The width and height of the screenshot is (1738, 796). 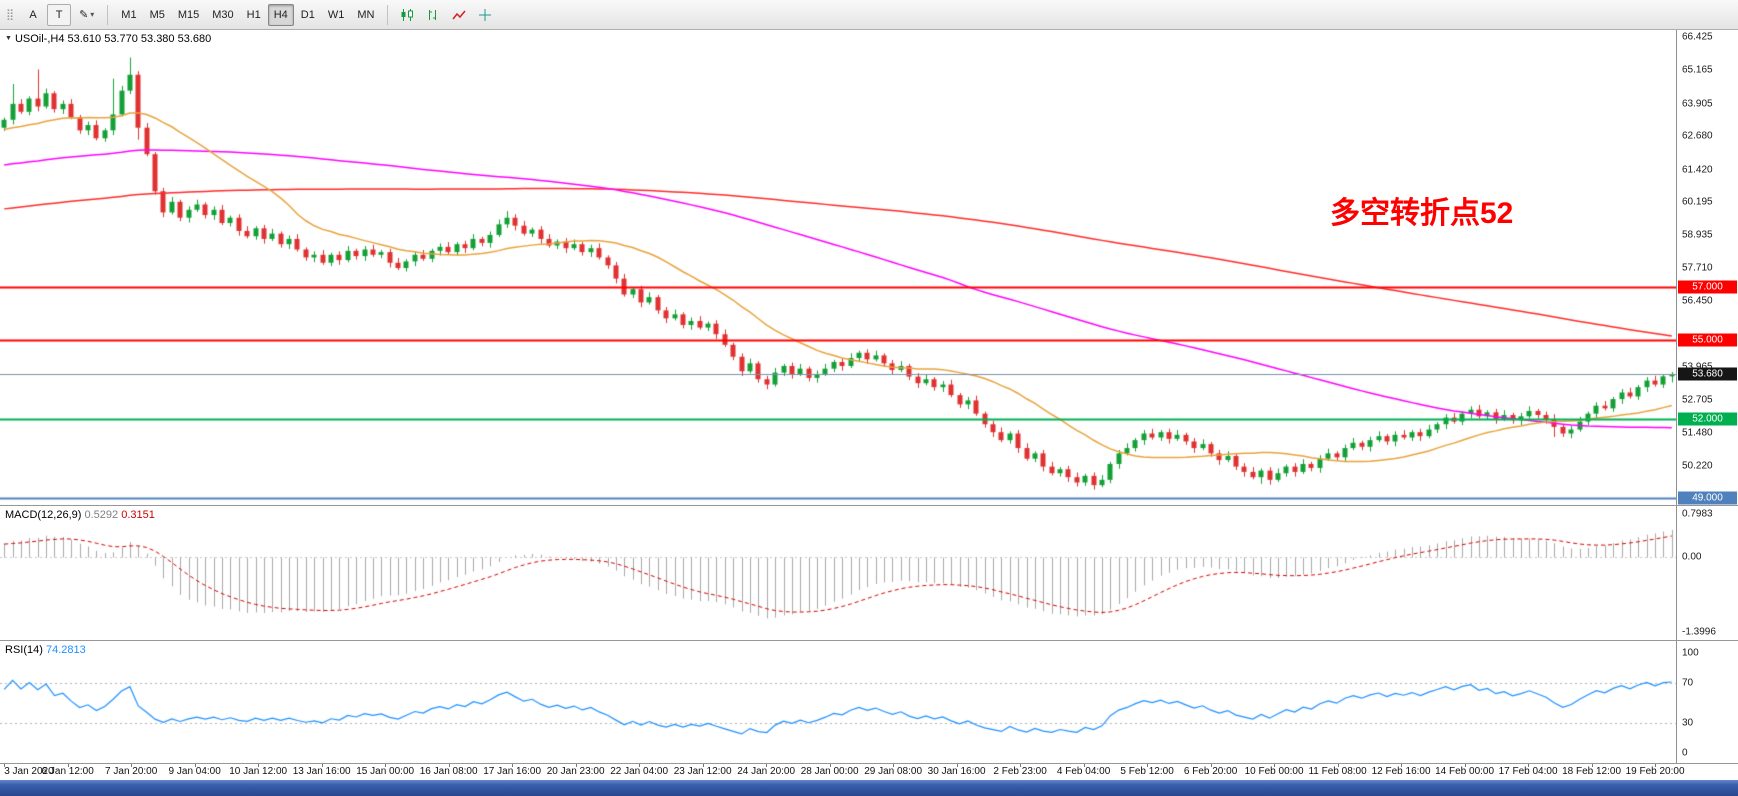 What do you see at coordinates (1685, 753) in the screenshot?
I see `rsi-axis-0: 0` at bounding box center [1685, 753].